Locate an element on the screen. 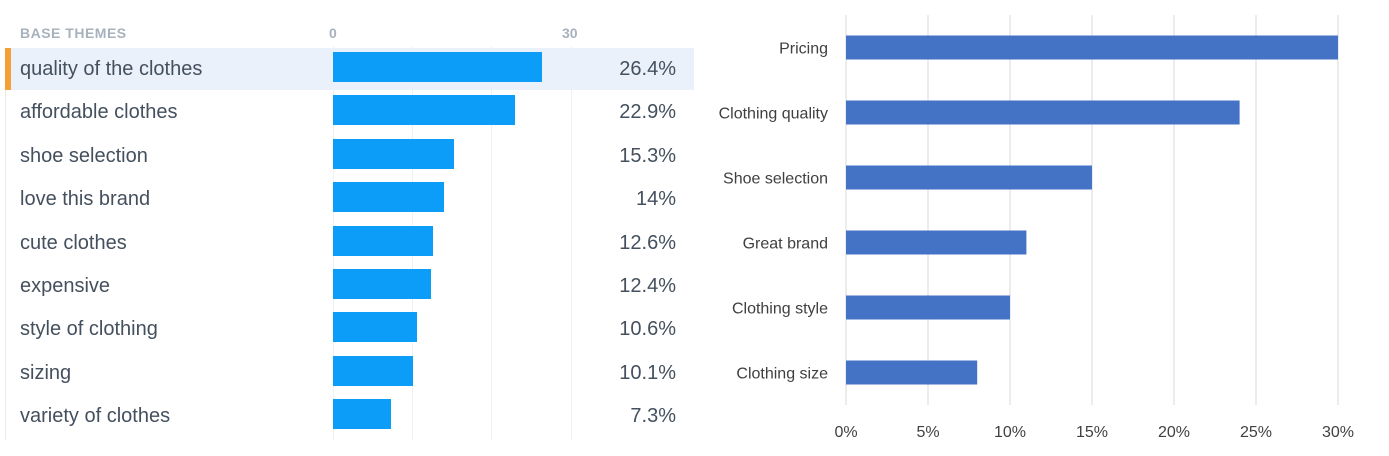 The image size is (1389, 456). theme-row: shoe selection 15.3% is located at coordinates (350, 156).